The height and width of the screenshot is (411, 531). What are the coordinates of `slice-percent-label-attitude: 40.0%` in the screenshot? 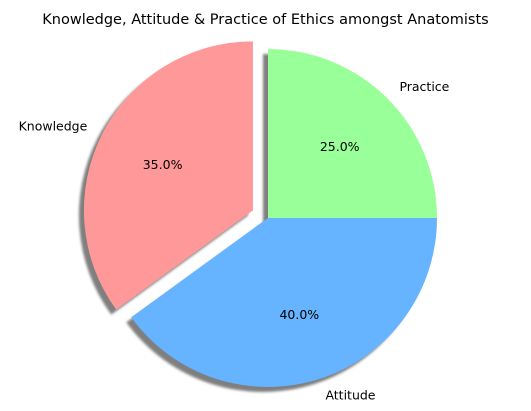 It's located at (299, 314).